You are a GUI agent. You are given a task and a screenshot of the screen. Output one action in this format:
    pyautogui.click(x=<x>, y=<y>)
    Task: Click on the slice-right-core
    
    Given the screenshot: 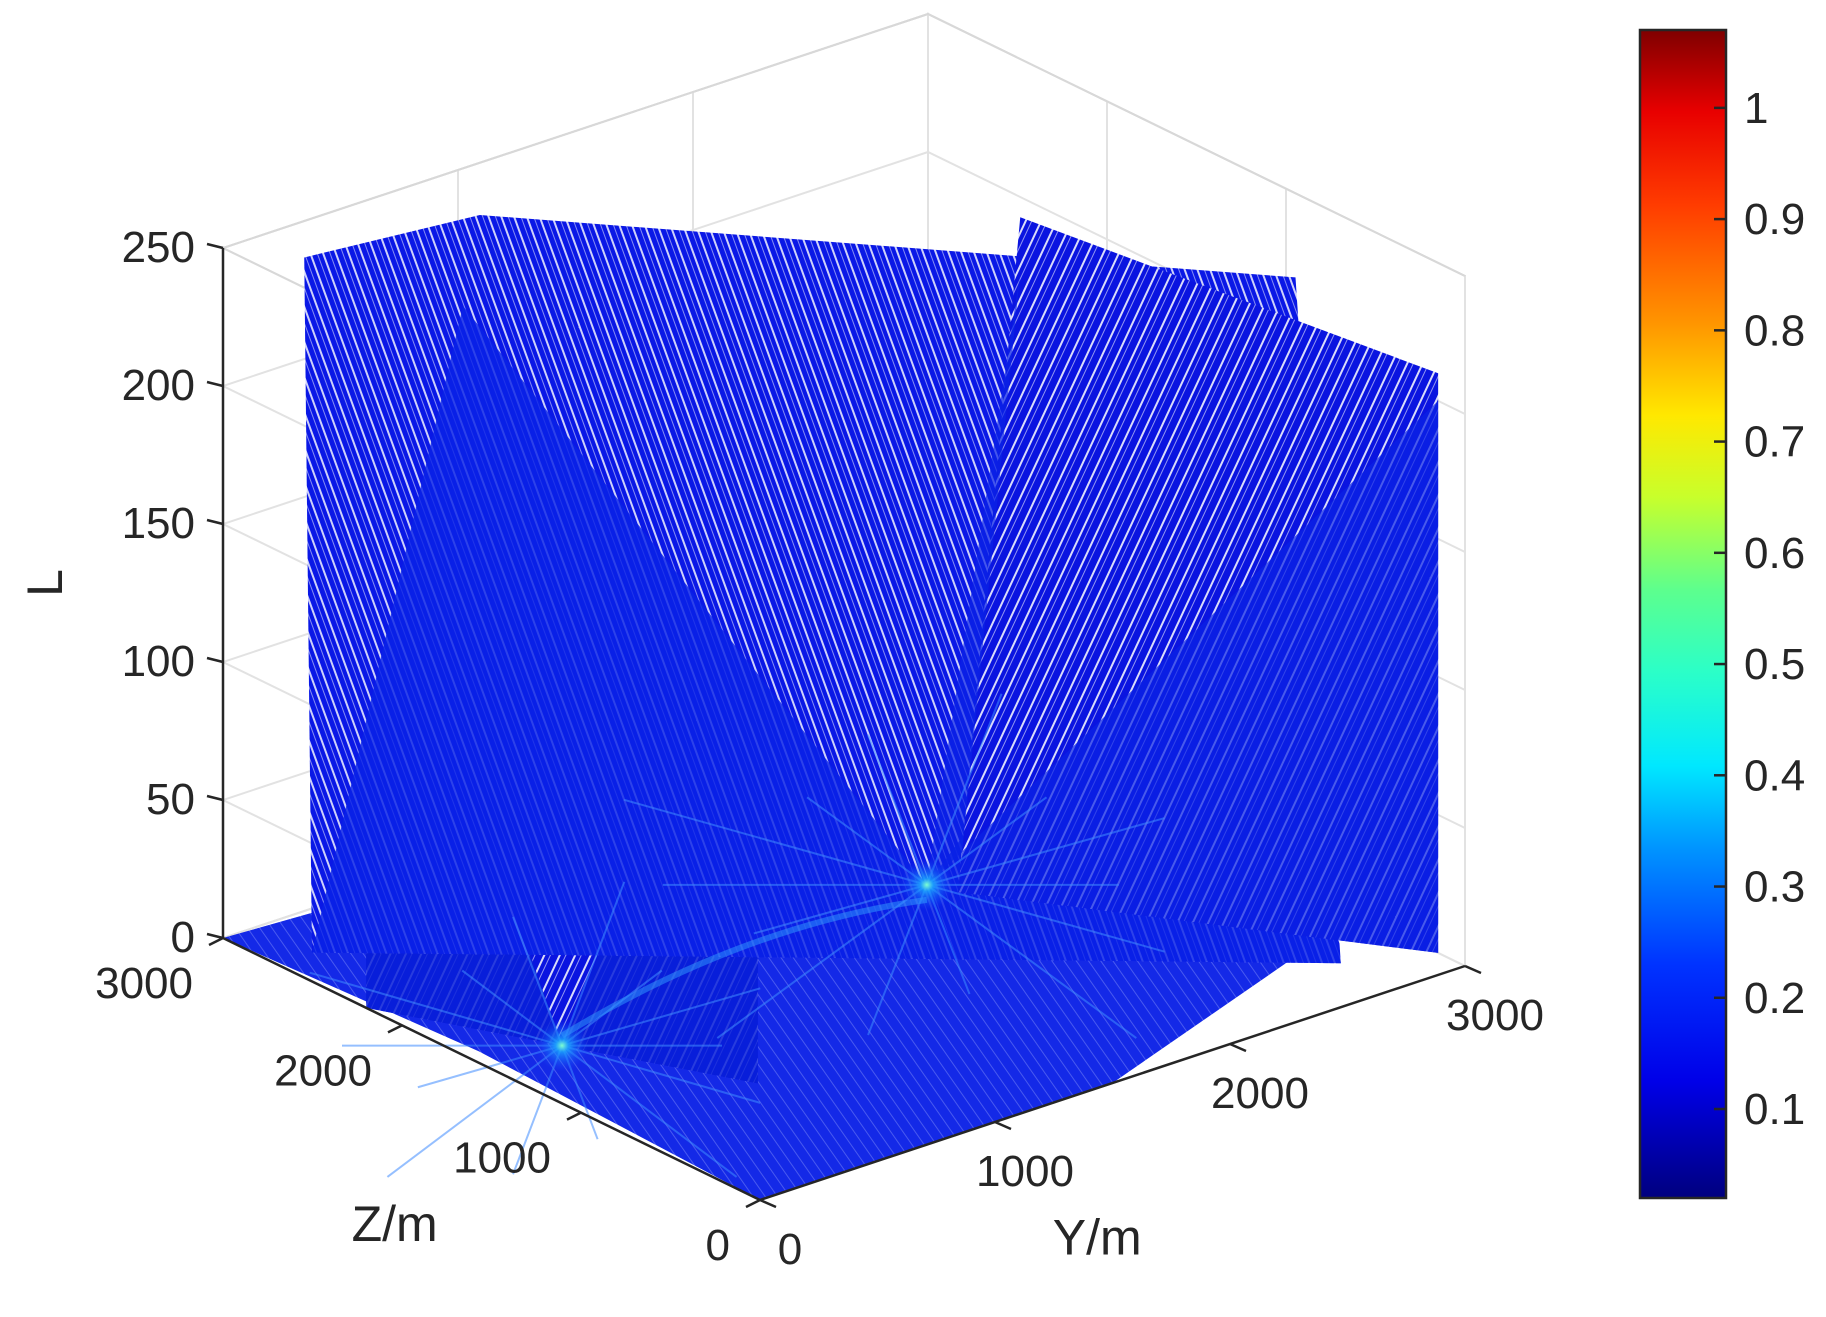 What is the action you would take?
    pyautogui.click(x=1182, y=612)
    